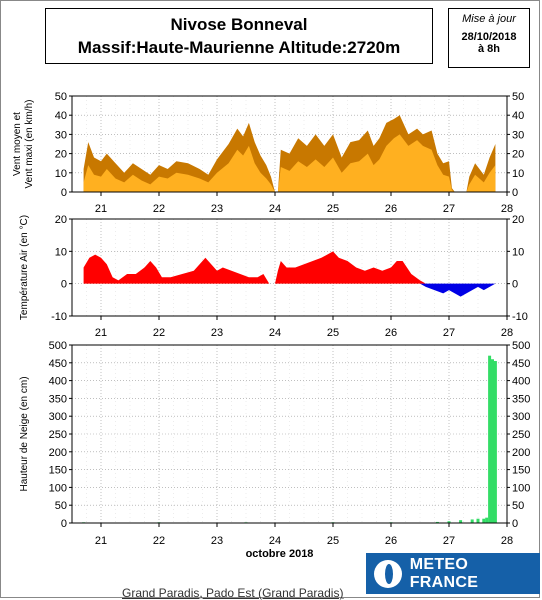 This screenshot has width=542, height=600. Describe the element at coordinates (521, 364) in the screenshot. I see `snow-ytick-right: 450` at that location.